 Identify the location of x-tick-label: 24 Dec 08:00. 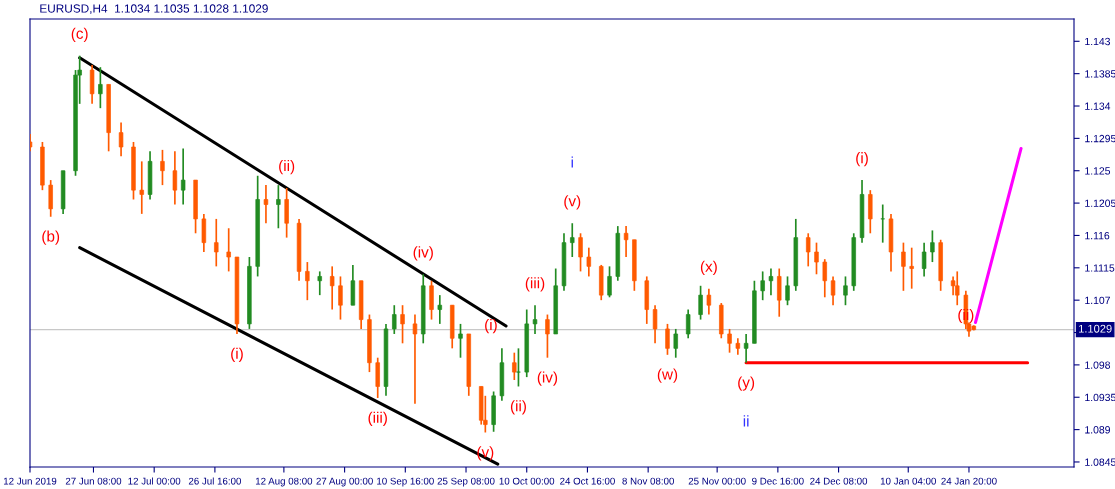
(839, 481).